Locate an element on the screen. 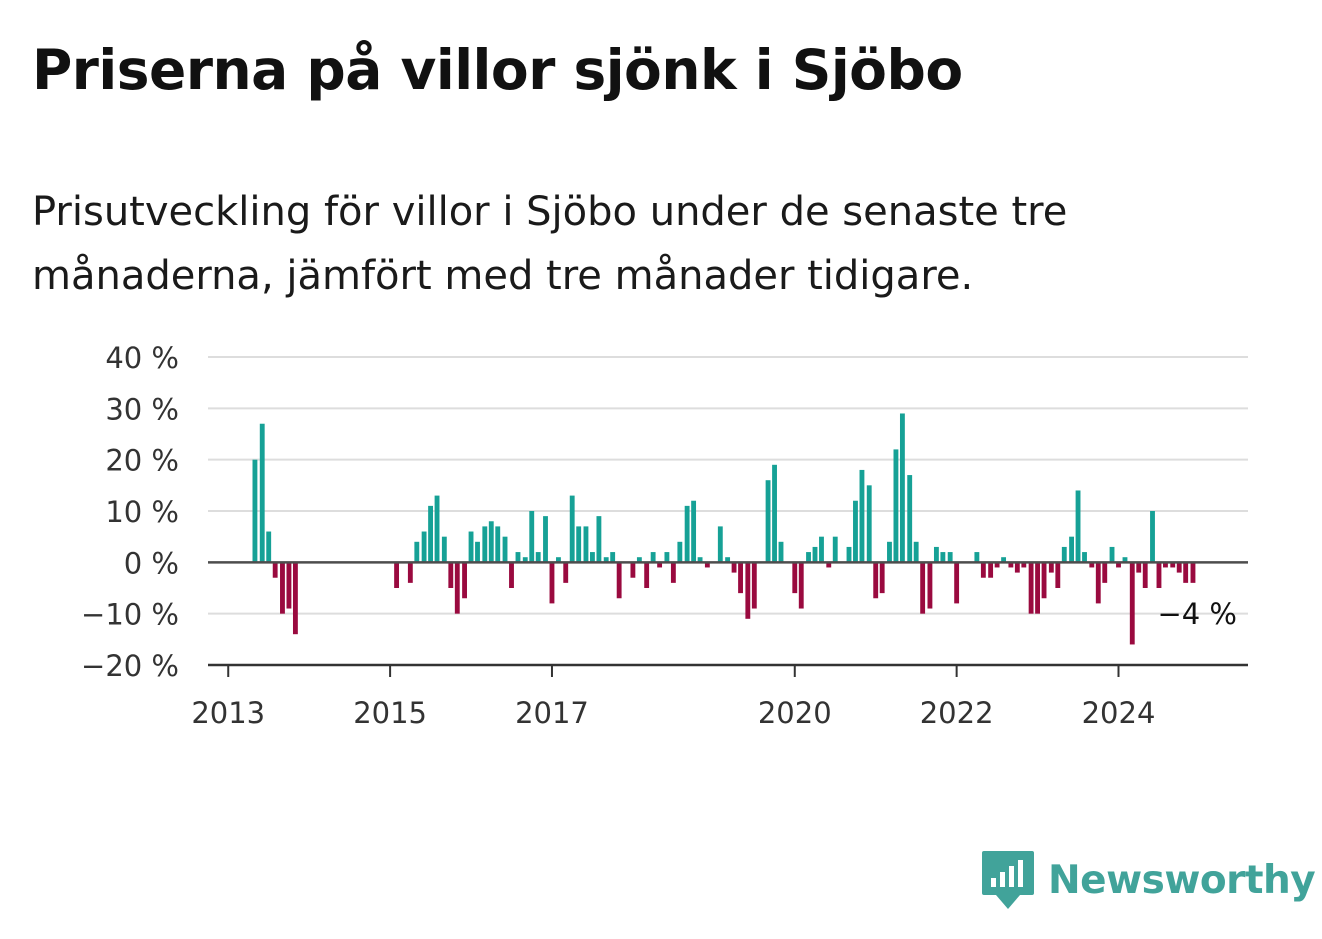  x-tick-label: 2020 is located at coordinates (795, 713).